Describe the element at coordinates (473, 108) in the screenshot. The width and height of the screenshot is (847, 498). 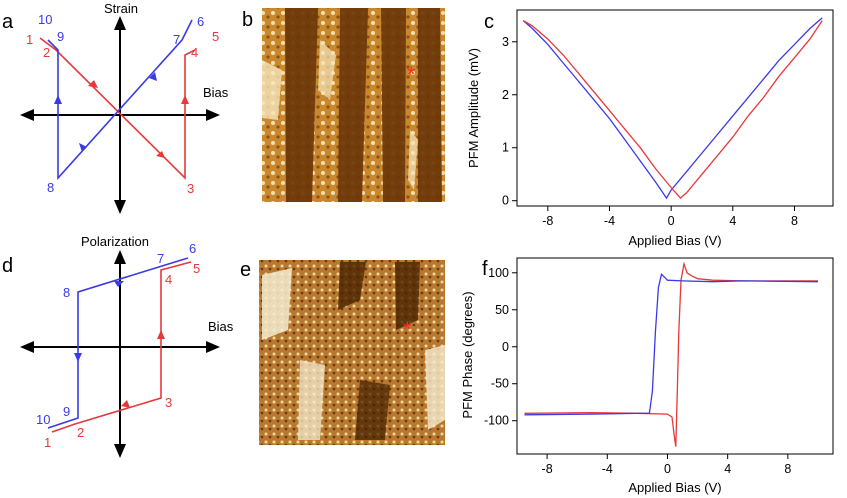
I see `y-axis-label-c: PFM Amplitude (mV)` at that location.